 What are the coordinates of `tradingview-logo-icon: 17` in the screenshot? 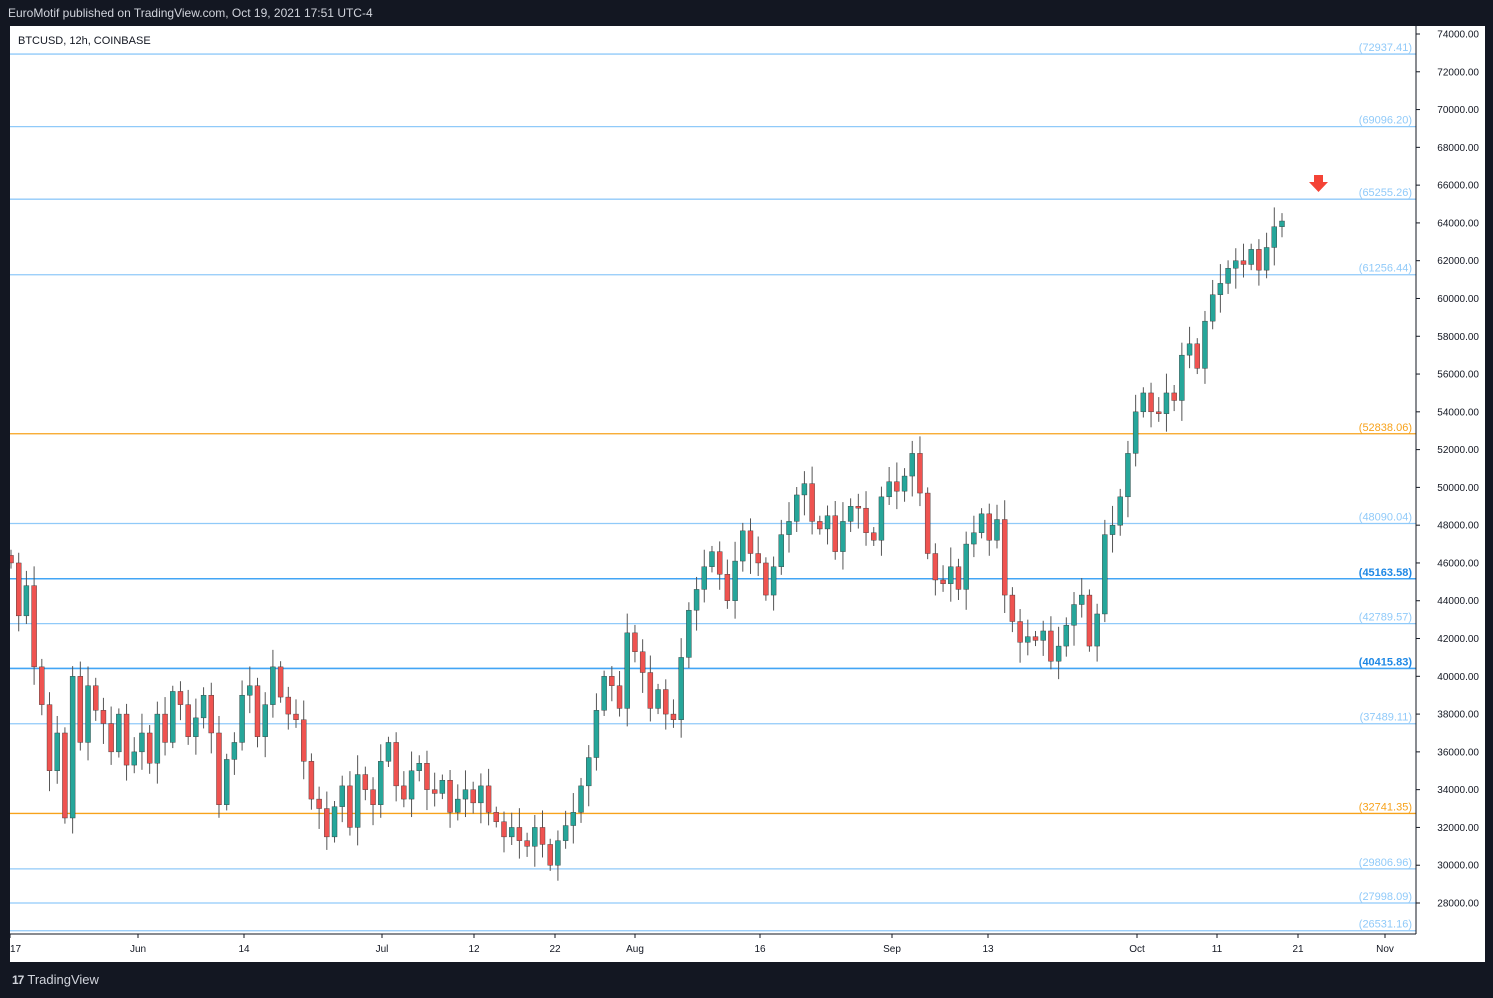 It's located at (18, 979).